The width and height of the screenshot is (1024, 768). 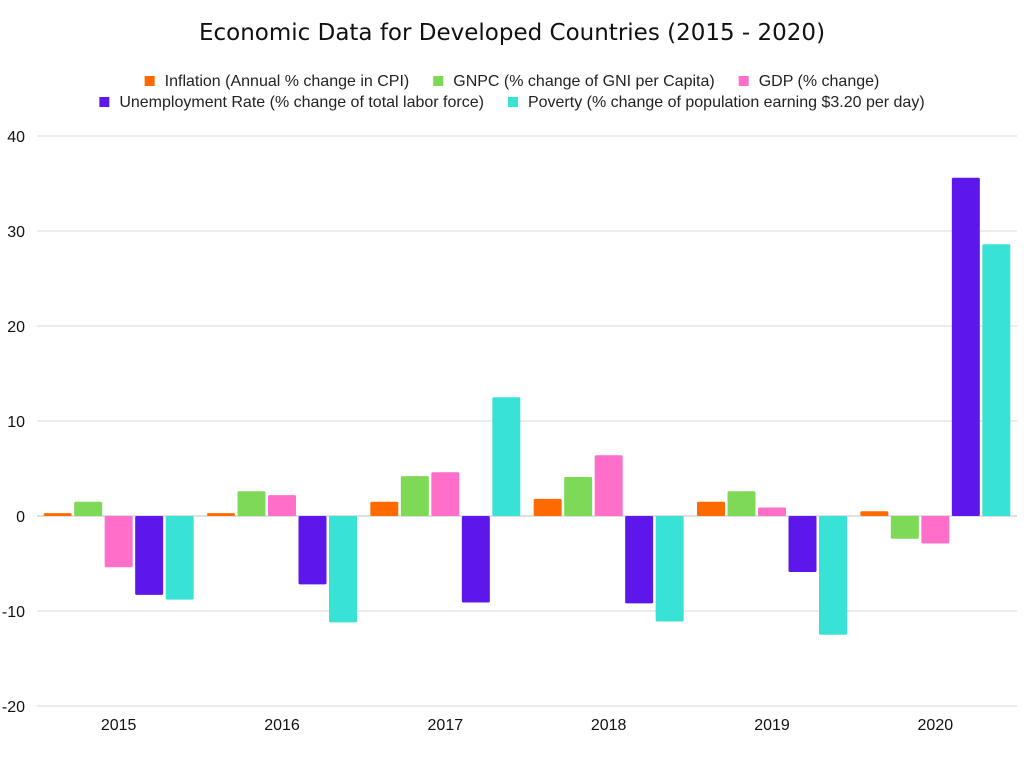 I want to click on legend-item: GNPC (% change of GNI per Capita), so click(x=574, y=81).